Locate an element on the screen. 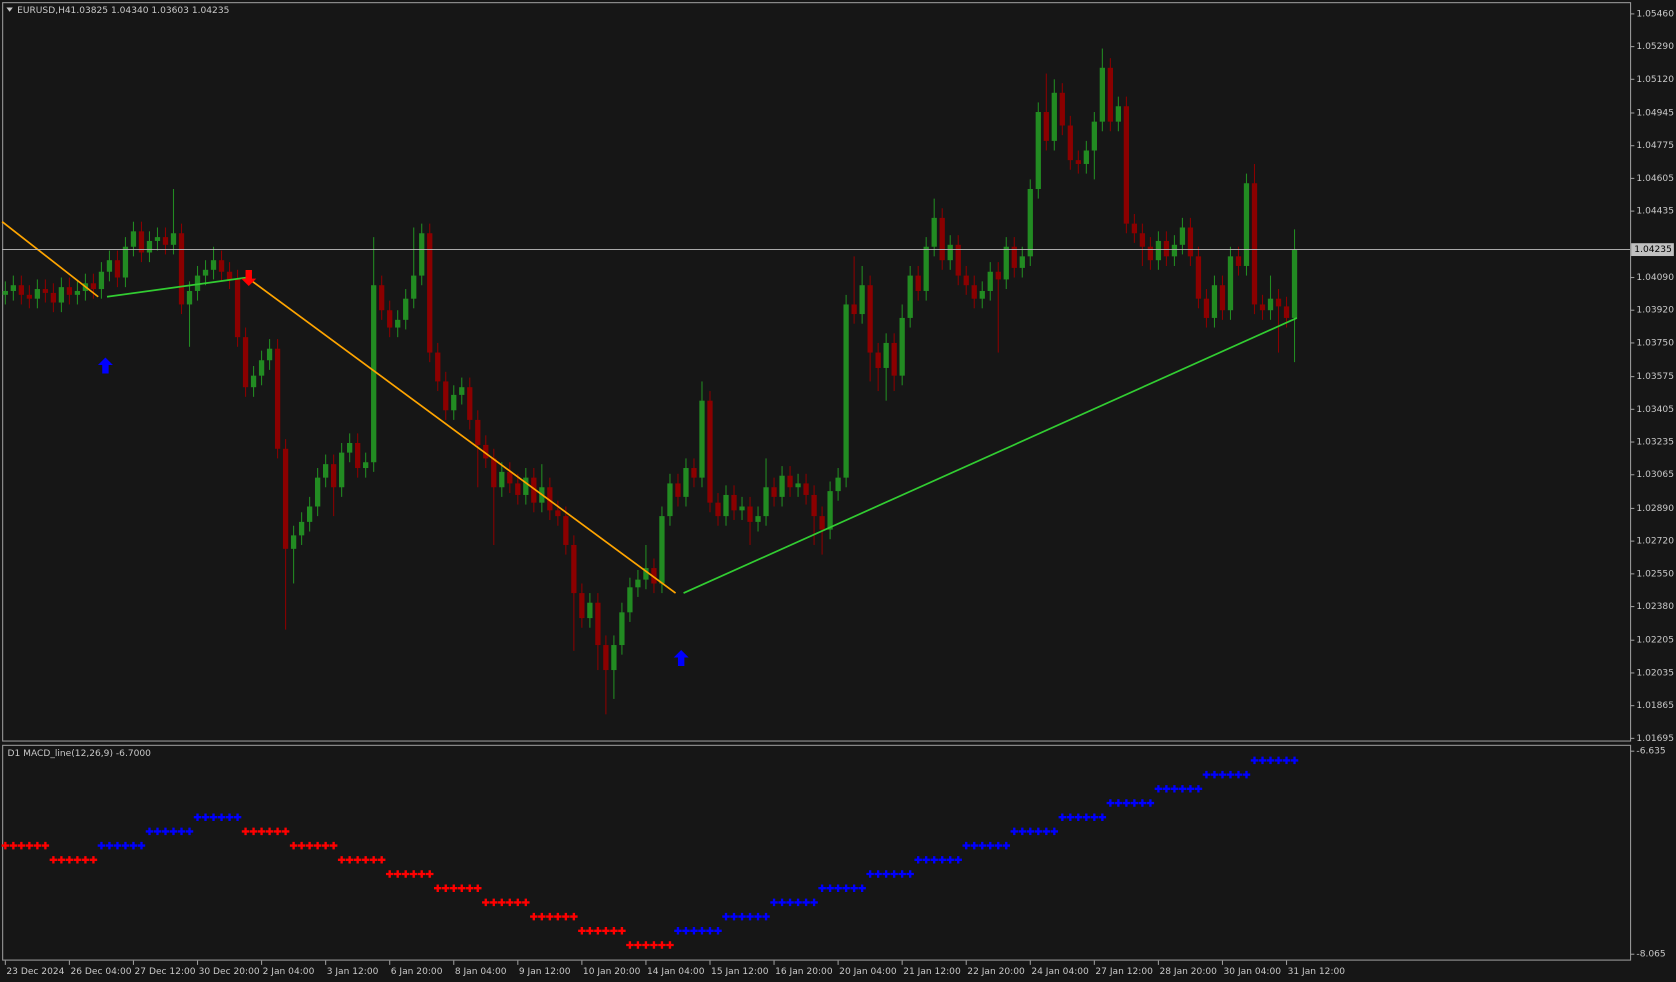  y-tick-label: 1.03575 is located at coordinates (1655, 377).